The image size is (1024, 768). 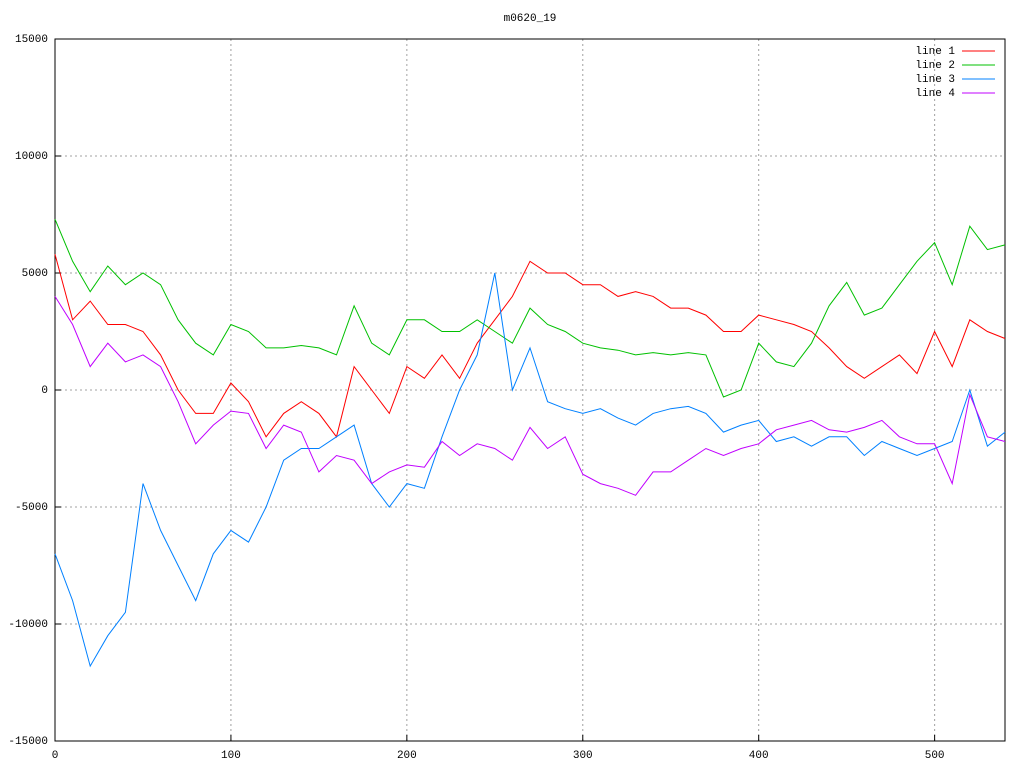 I want to click on legend-label: line 4, so click(x=935, y=94).